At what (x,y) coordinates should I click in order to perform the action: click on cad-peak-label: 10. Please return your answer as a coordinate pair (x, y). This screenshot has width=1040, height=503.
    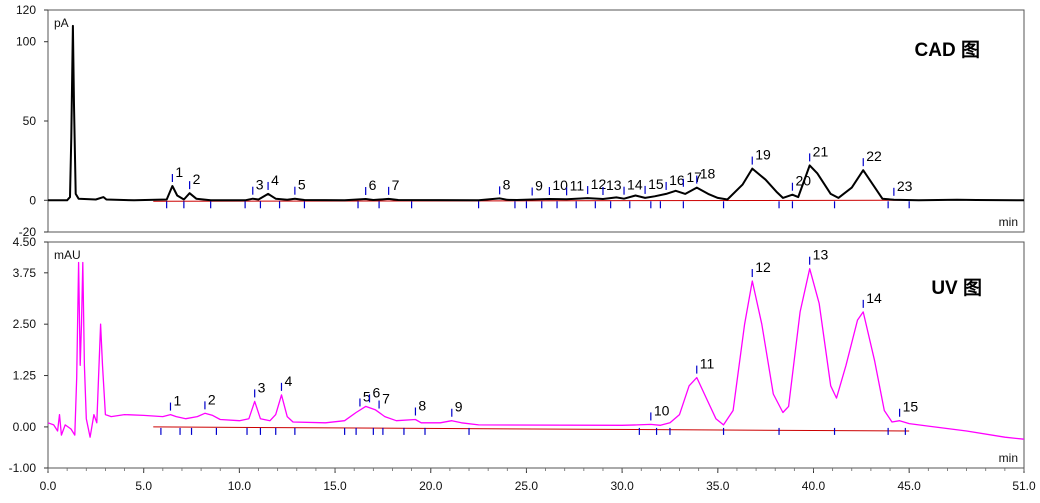
    Looking at the image, I should click on (560, 185).